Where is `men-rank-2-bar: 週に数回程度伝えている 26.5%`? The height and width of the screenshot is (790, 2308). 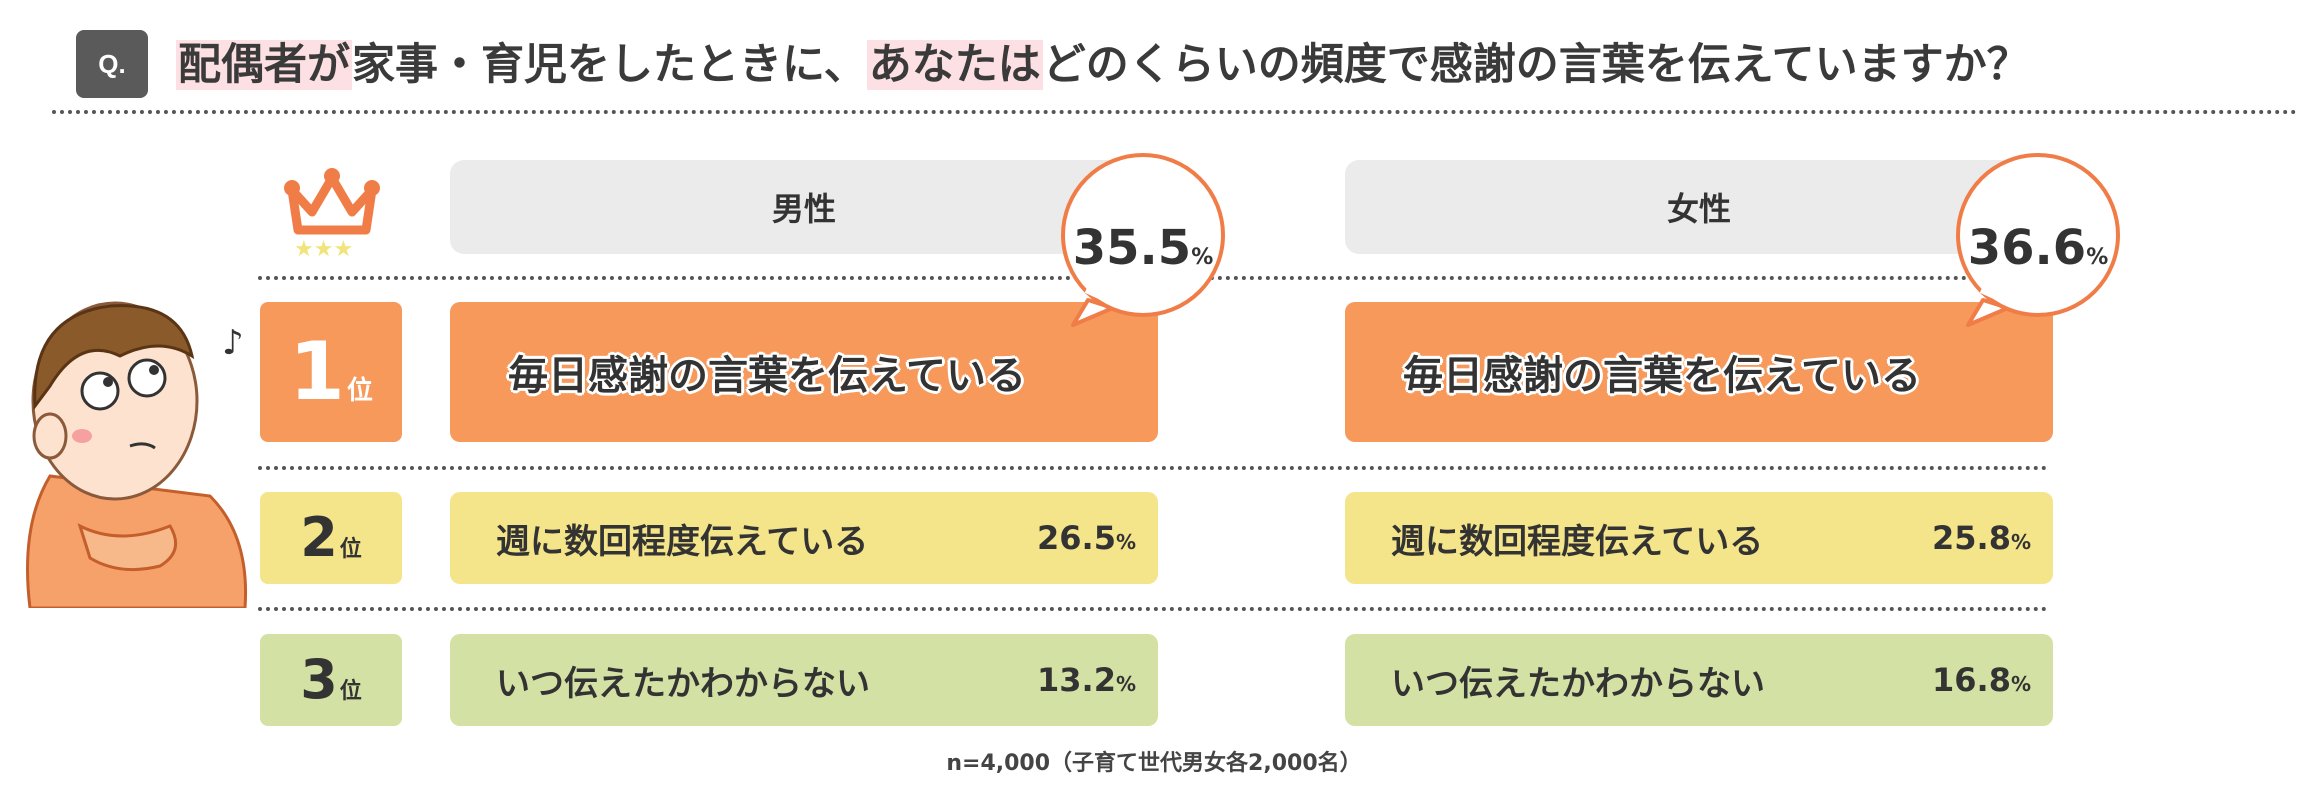
men-rank-2-bar: 週に数回程度伝えている 26.5% is located at coordinates (804, 538).